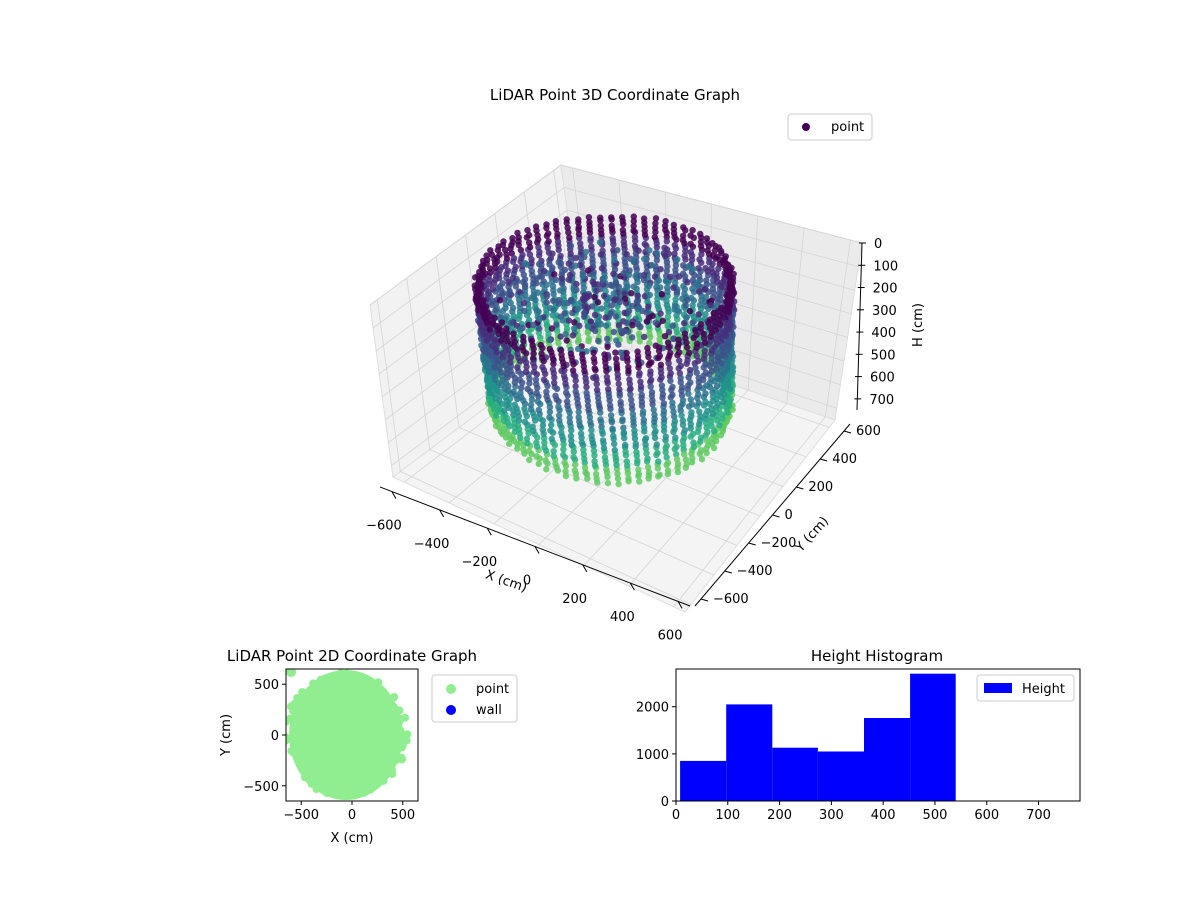 This screenshot has height=900, width=1200. I want to click on chart-2d-title: LiDAR Point 2D Coordinate Graph, so click(352, 656).